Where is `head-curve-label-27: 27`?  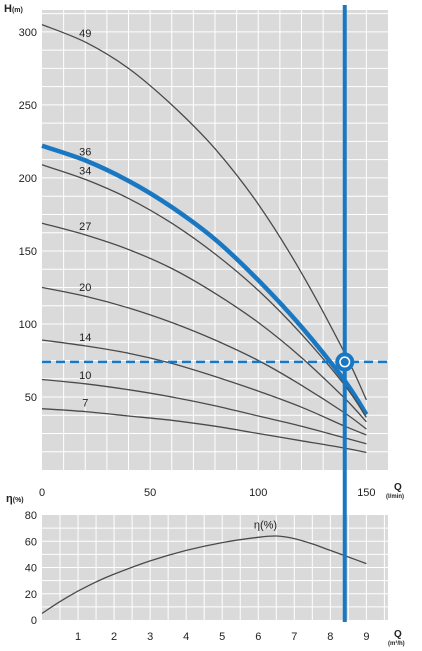 head-curve-label-27: 27 is located at coordinates (85, 227).